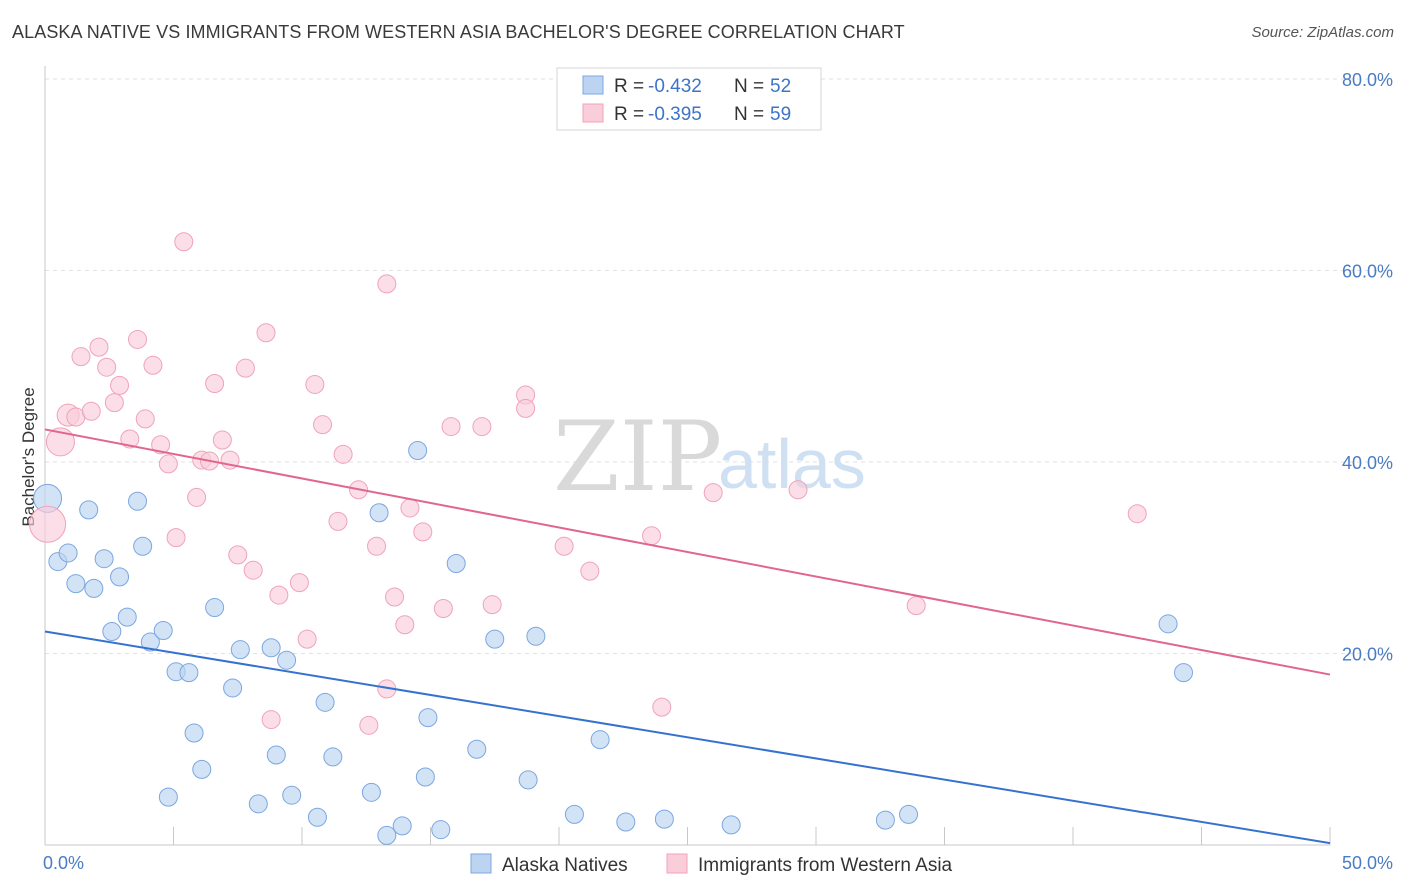 Image resolution: width=1406 pixels, height=892 pixels. What do you see at coordinates (637, 457) in the screenshot?
I see `watermark-zip: ZIP` at bounding box center [637, 457].